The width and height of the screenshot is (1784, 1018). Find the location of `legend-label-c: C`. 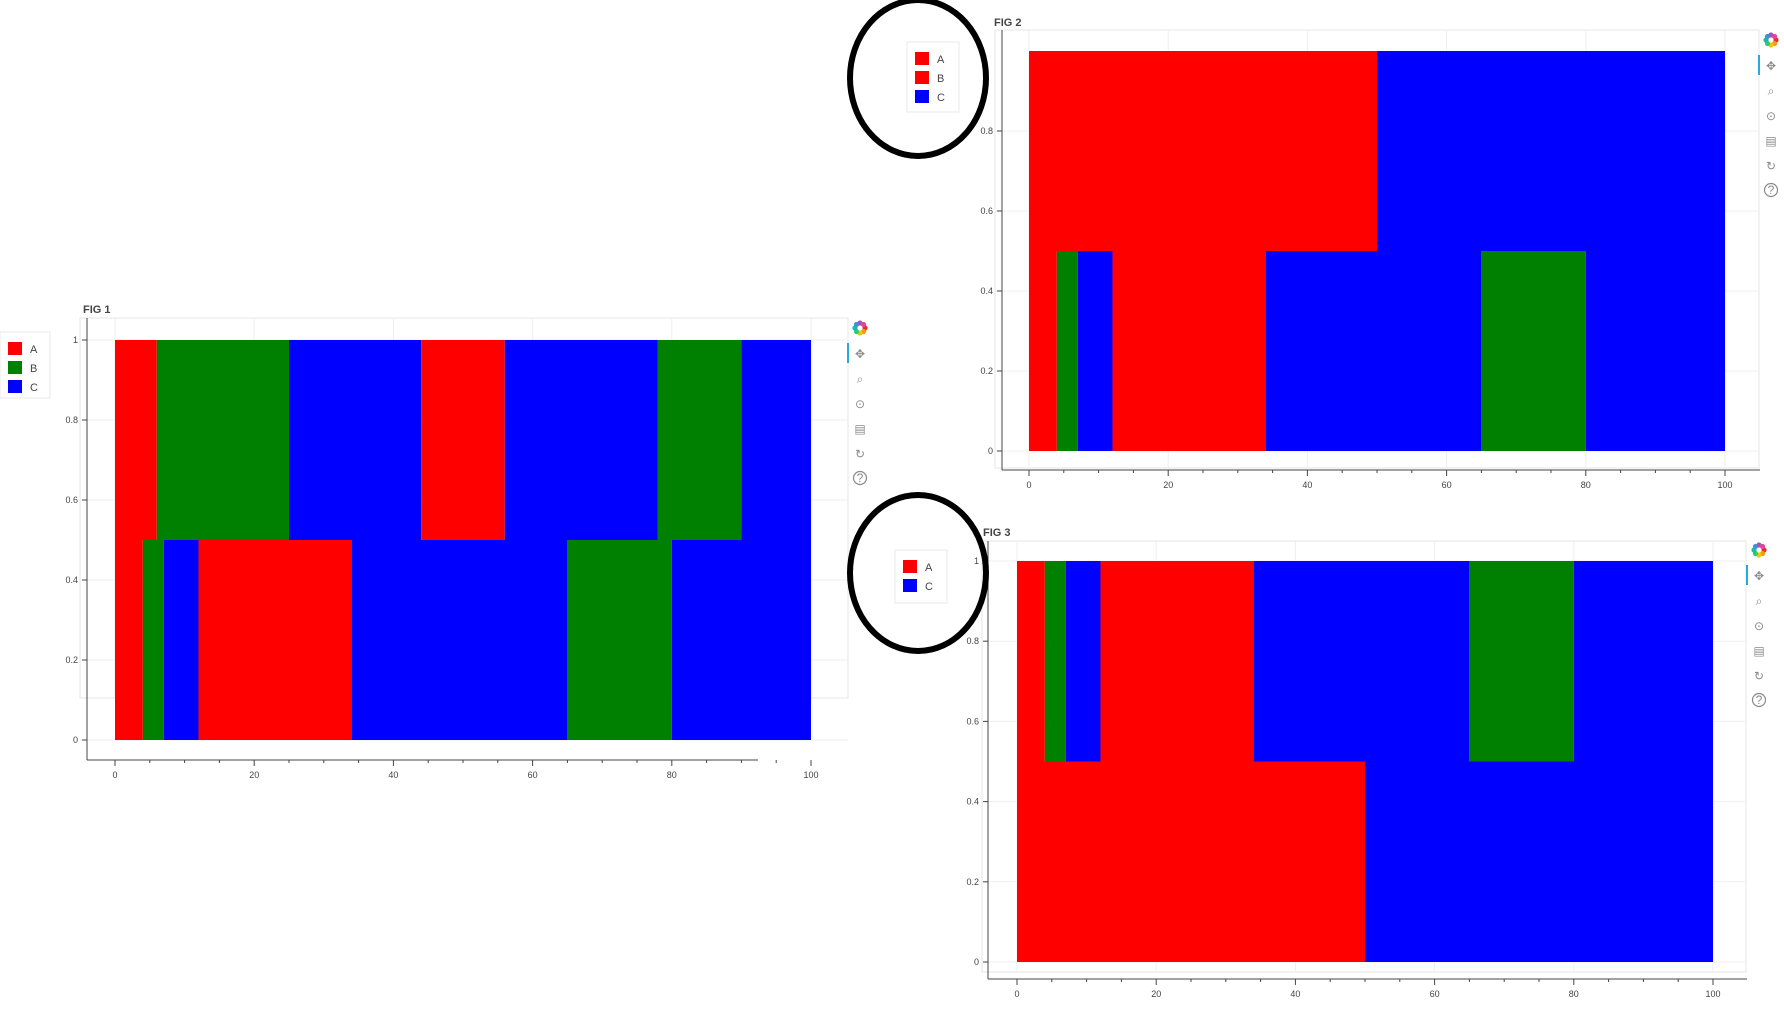

legend-label-c: C is located at coordinates (34, 388).